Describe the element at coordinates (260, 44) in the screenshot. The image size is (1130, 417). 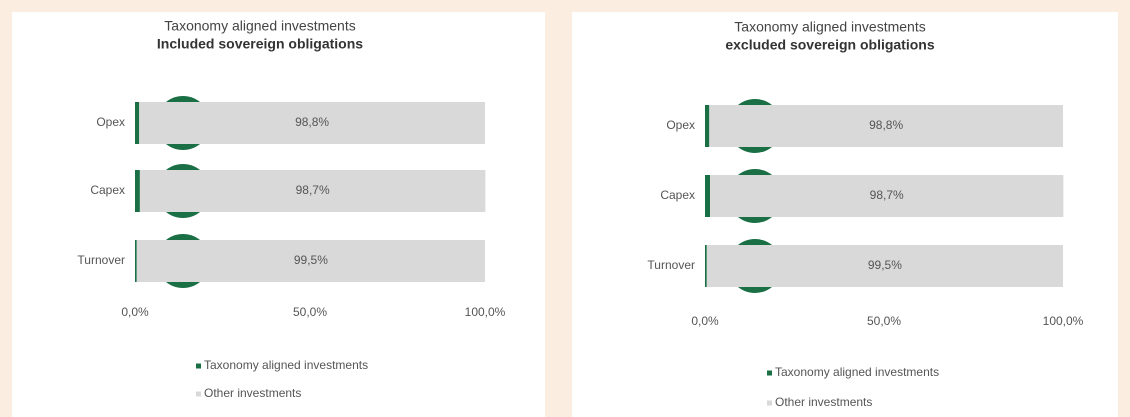
I see `chart-subtitle: Included sovereign obligations` at that location.